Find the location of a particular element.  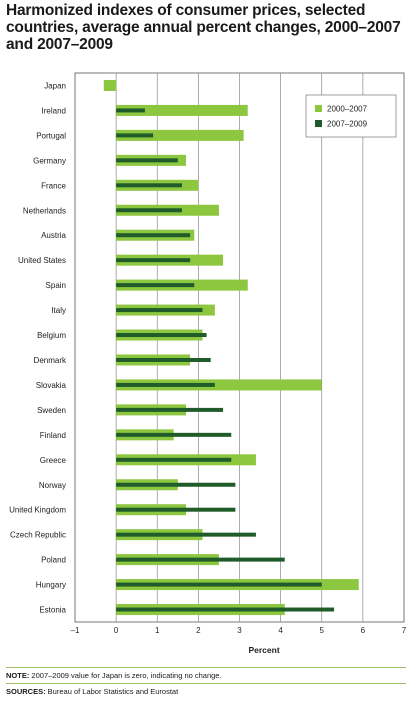

legend-label-2000-2007: 2000–2007 is located at coordinates (347, 109).